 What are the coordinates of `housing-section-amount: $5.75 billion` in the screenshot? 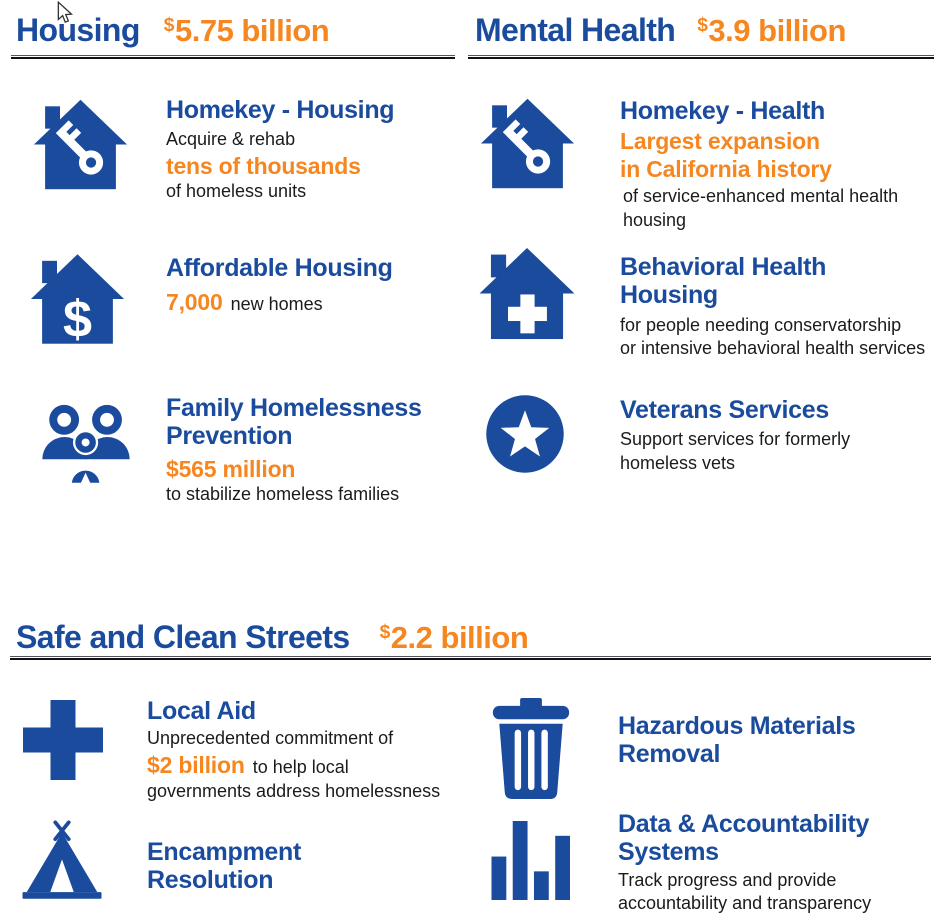 It's located at (246, 31).